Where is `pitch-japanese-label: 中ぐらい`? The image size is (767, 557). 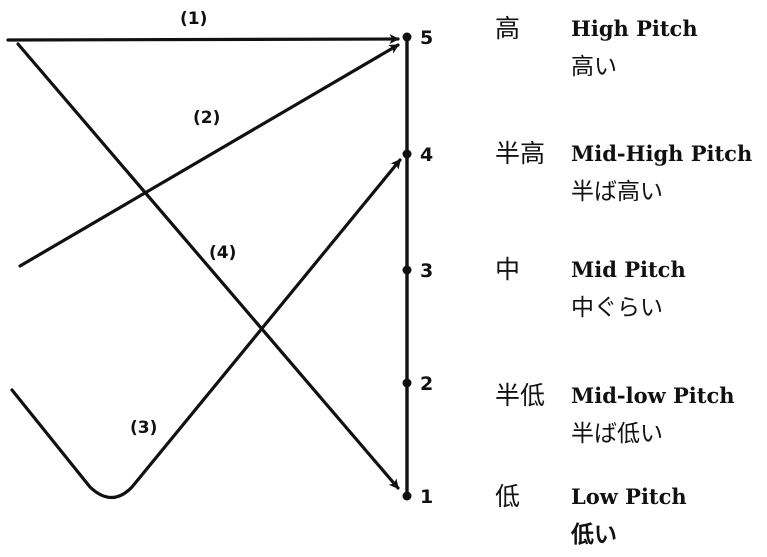
pitch-japanese-label: 中ぐらい is located at coordinates (617, 308).